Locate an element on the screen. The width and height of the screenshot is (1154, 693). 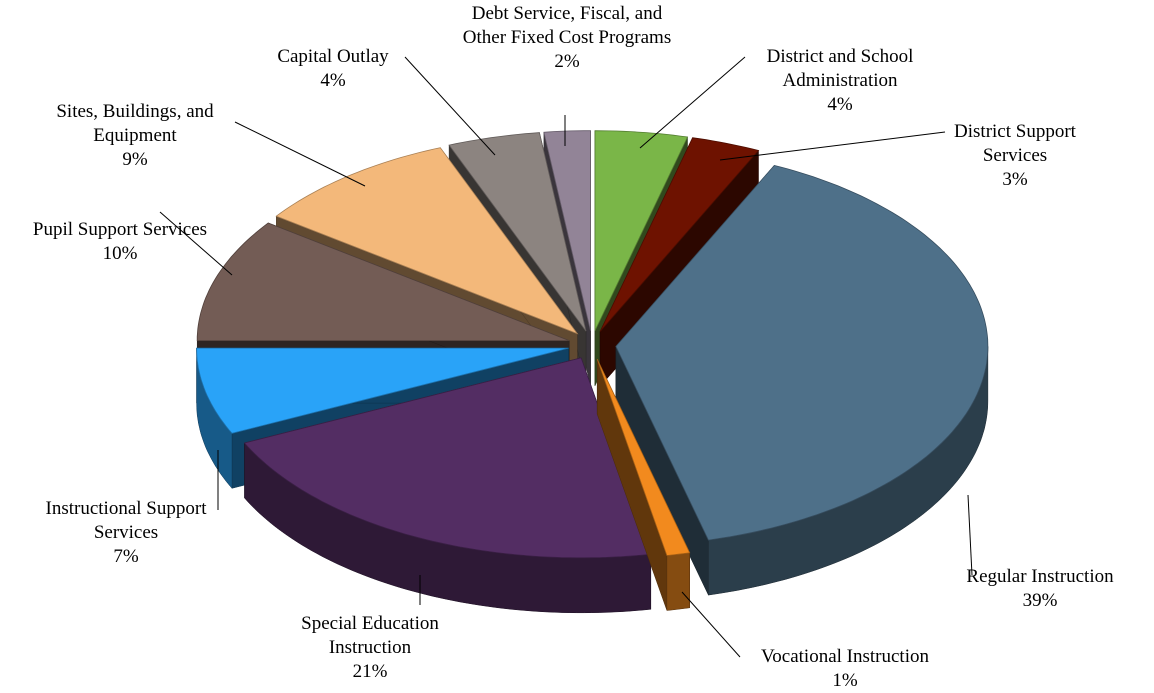
slice-label: Instructional Support Services 7% is located at coordinates (126, 533).